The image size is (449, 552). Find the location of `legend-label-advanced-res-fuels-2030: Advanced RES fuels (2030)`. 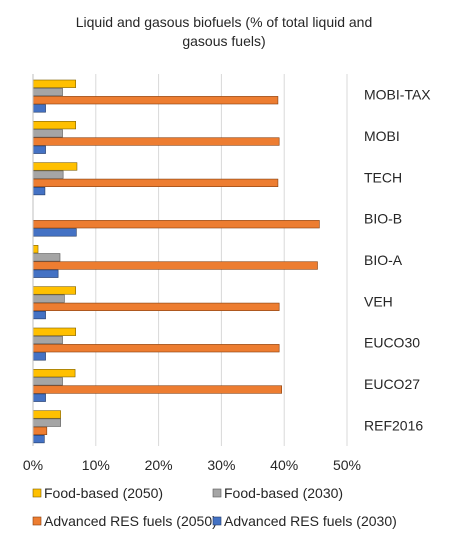

legend-label-advanced-res-fuels-2030: Advanced RES fuels (2030) is located at coordinates (310, 521).